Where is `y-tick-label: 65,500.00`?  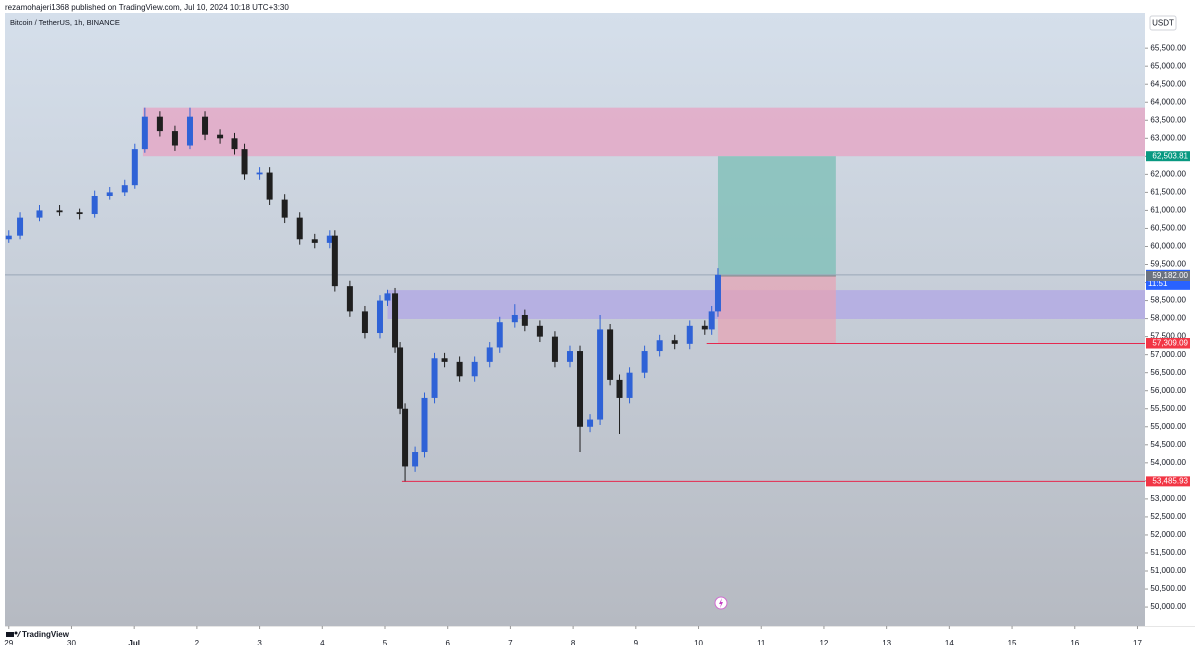
y-tick-label: 65,500.00 is located at coordinates (1168, 47).